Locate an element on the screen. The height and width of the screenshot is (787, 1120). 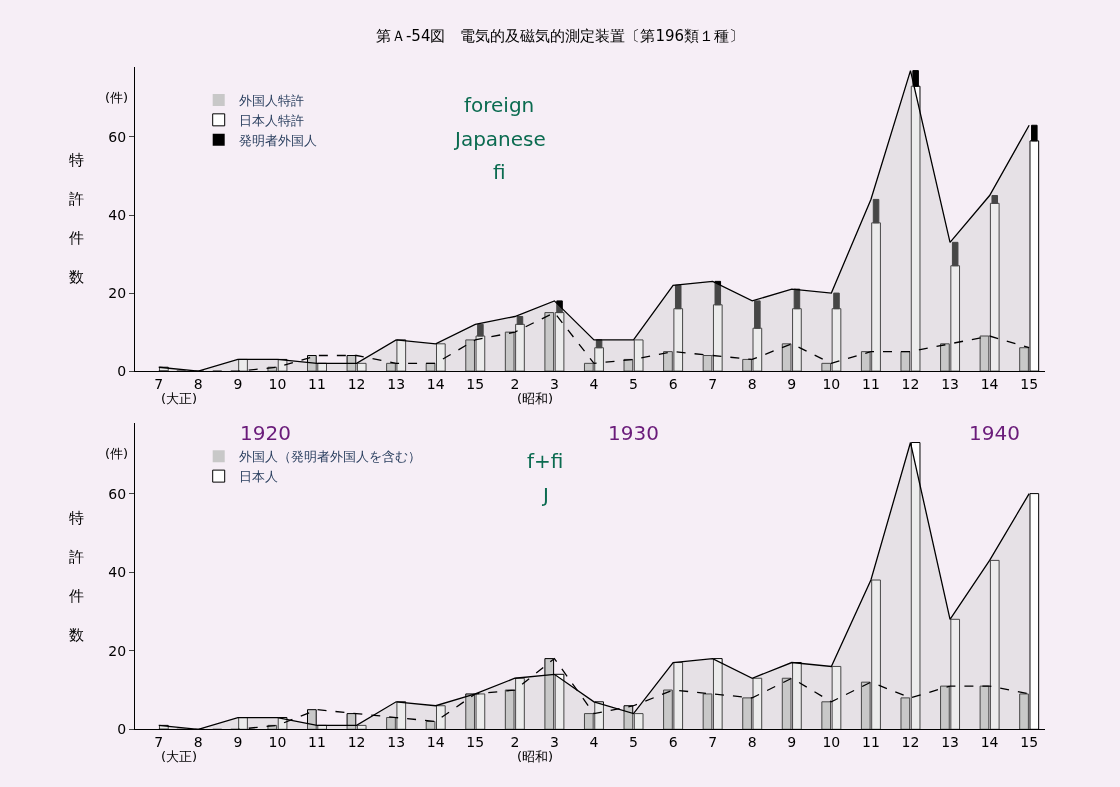
annotation: Japanese is located at coordinates (499, 139).